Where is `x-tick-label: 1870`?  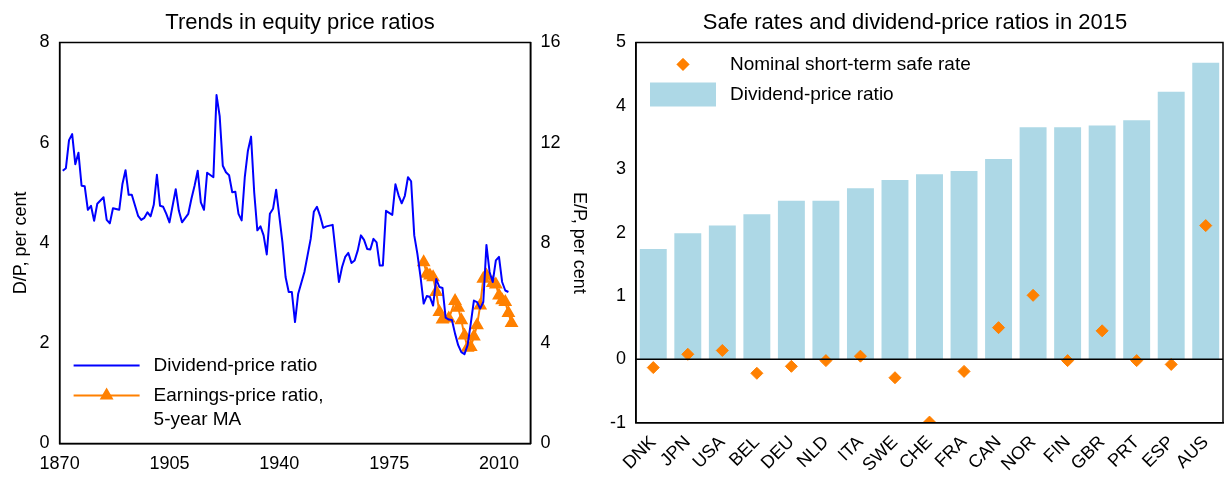
x-tick-label: 1870 is located at coordinates (59, 463).